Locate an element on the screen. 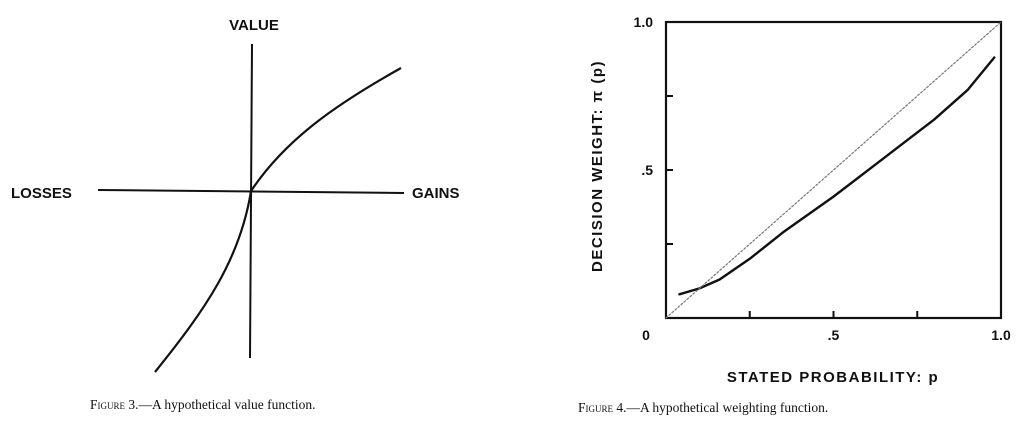 The height and width of the screenshot is (423, 1023). value-curve-losses is located at coordinates (203, 281).